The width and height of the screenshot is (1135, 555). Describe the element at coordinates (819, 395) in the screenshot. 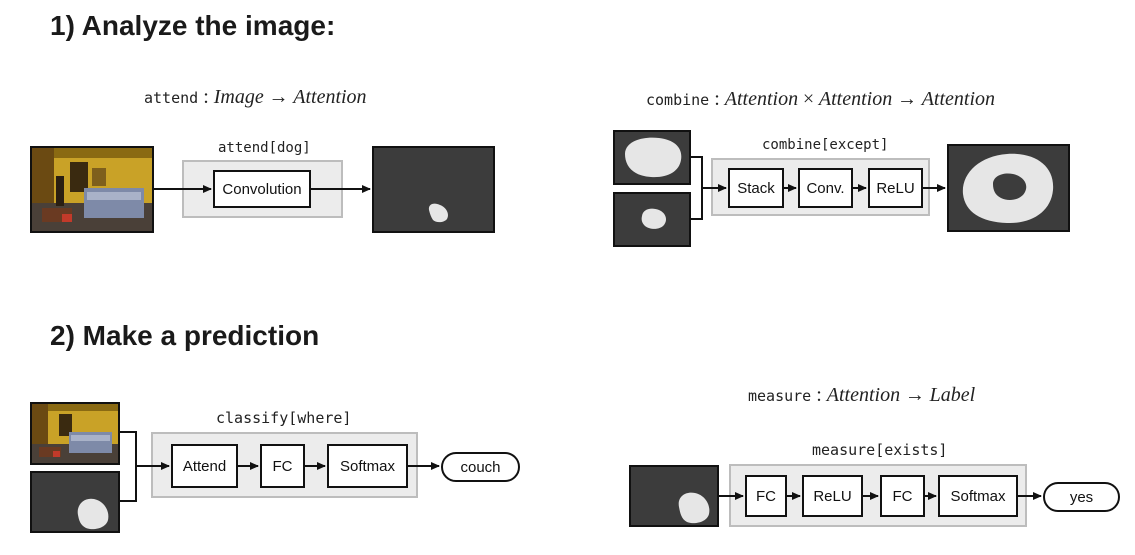

I see `measure-sig-sep: :` at that location.